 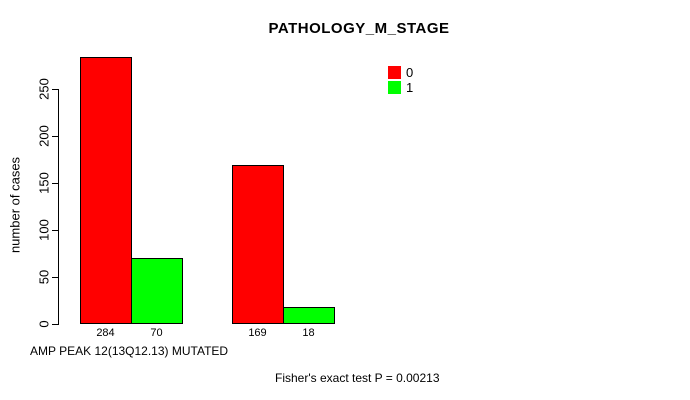 What do you see at coordinates (410, 87) in the screenshot?
I see `legend-label: 1` at bounding box center [410, 87].